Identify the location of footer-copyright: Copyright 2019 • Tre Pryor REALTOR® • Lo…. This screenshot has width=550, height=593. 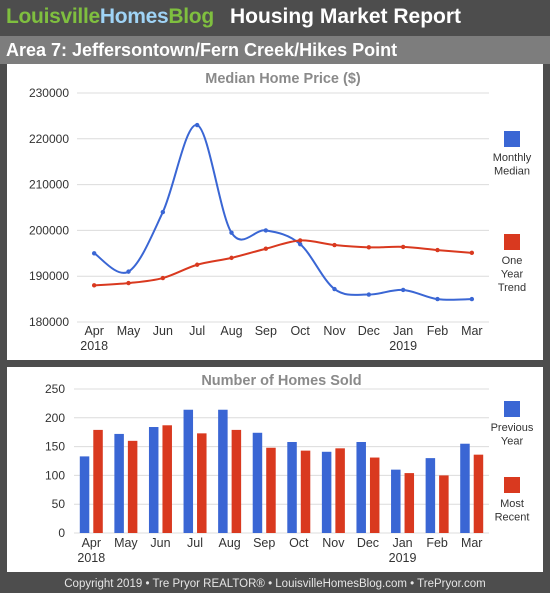
(275, 584).